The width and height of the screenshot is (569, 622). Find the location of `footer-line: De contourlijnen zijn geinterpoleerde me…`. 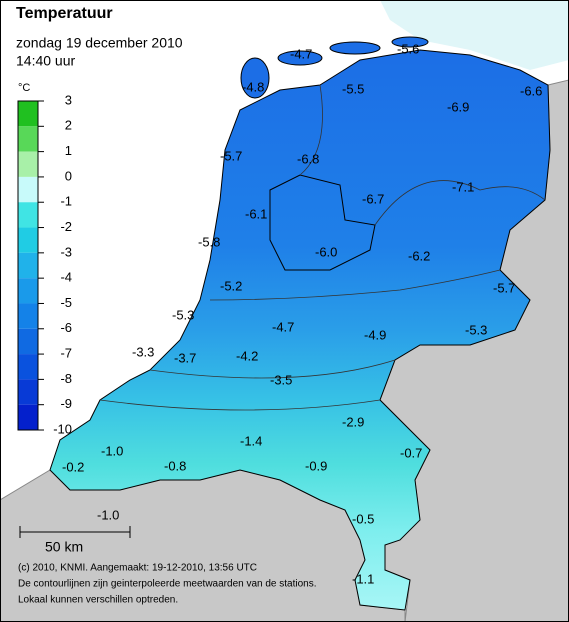

footer-line: De contourlijnen zijn geinterpoleerde me… is located at coordinates (167, 584).